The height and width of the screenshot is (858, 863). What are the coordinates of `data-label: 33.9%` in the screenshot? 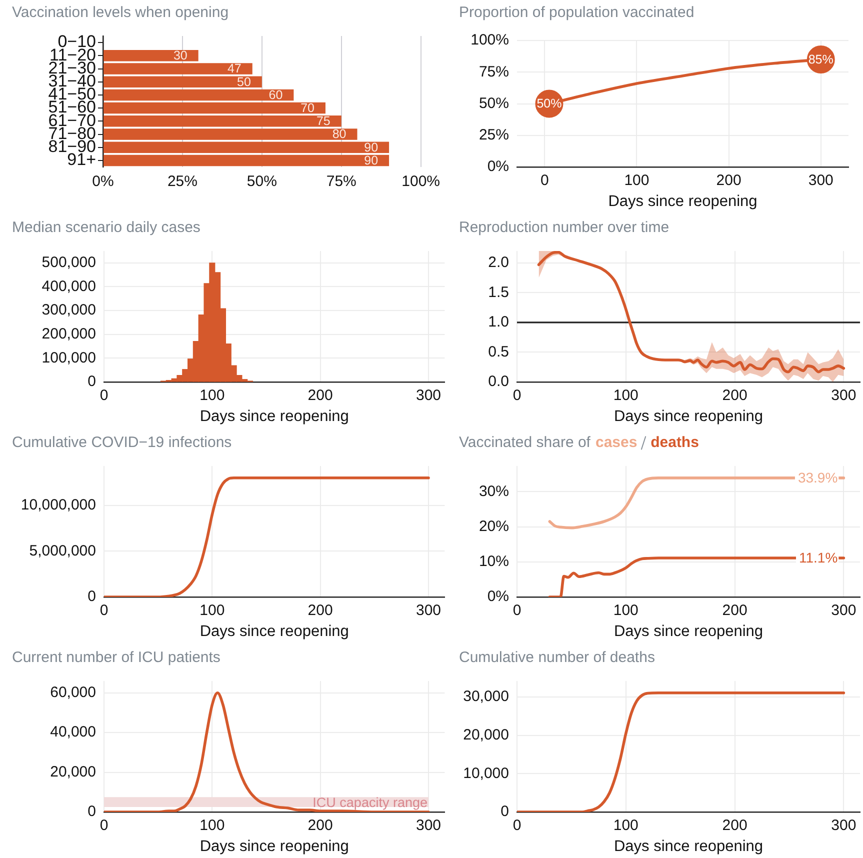 It's located at (818, 477).